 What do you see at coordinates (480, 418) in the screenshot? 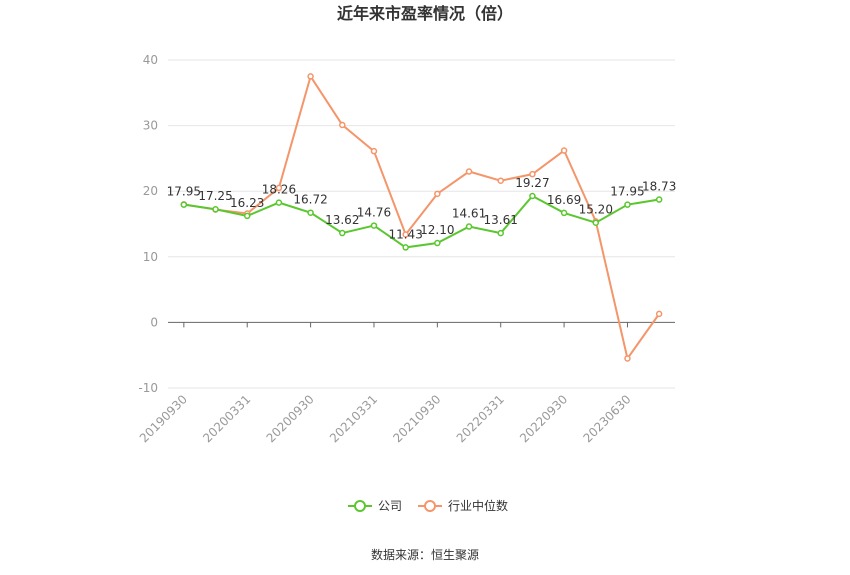
I see `x-tick-label: 20220331` at bounding box center [480, 418].